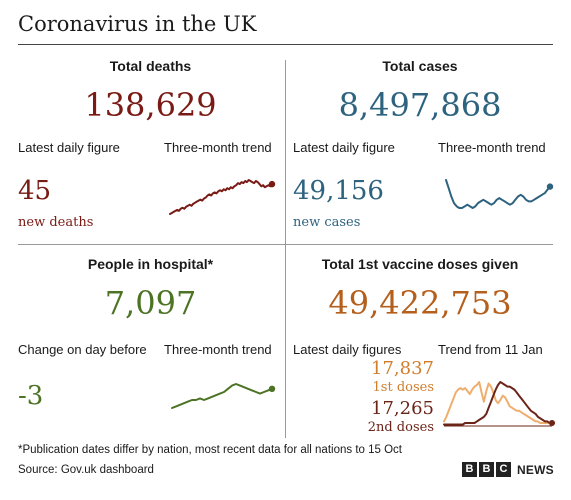 Image resolution: width=571 pixels, height=500 pixels. Describe the element at coordinates (327, 222) in the screenshot. I see `cases-latest-sub: new cases` at that location.